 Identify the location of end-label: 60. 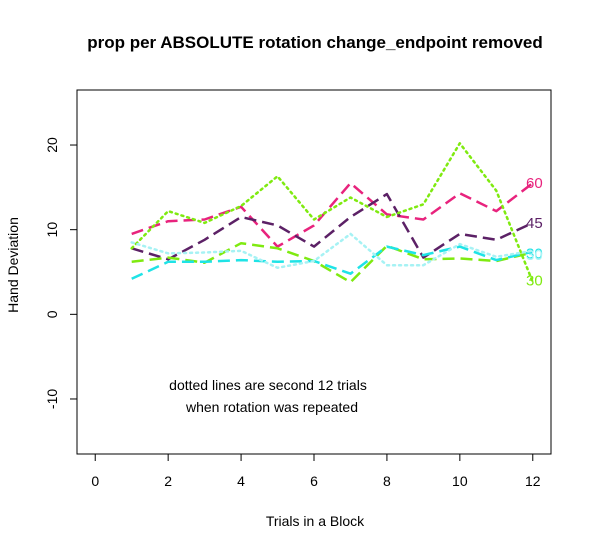
(534, 183).